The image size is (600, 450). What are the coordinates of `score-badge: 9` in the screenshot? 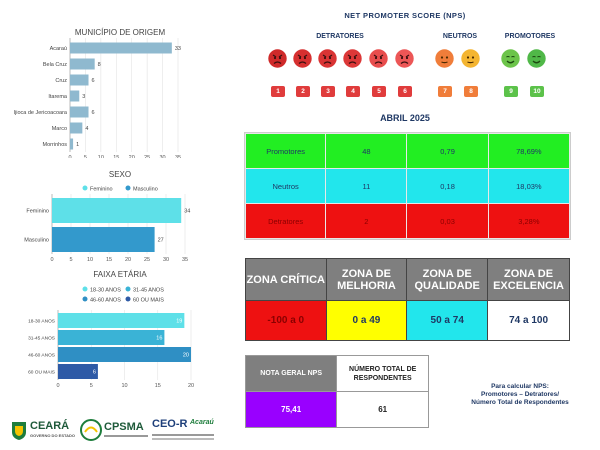 It's located at (511, 91).